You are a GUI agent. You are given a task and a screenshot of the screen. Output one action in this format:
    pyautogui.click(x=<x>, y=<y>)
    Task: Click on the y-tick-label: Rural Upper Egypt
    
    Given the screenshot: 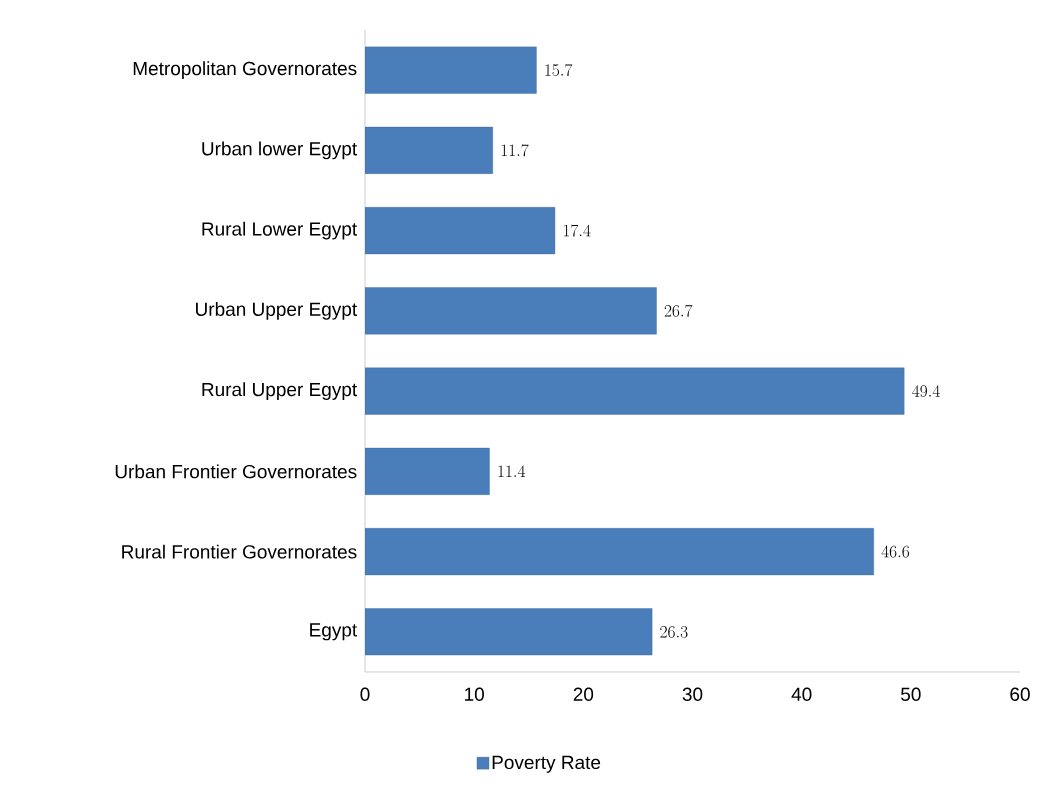 What is the action you would take?
    pyautogui.click(x=280, y=391)
    